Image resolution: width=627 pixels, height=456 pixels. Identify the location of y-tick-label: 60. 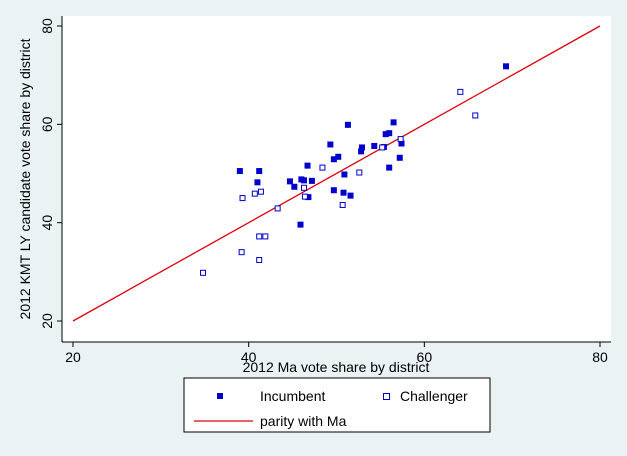
(47, 124).